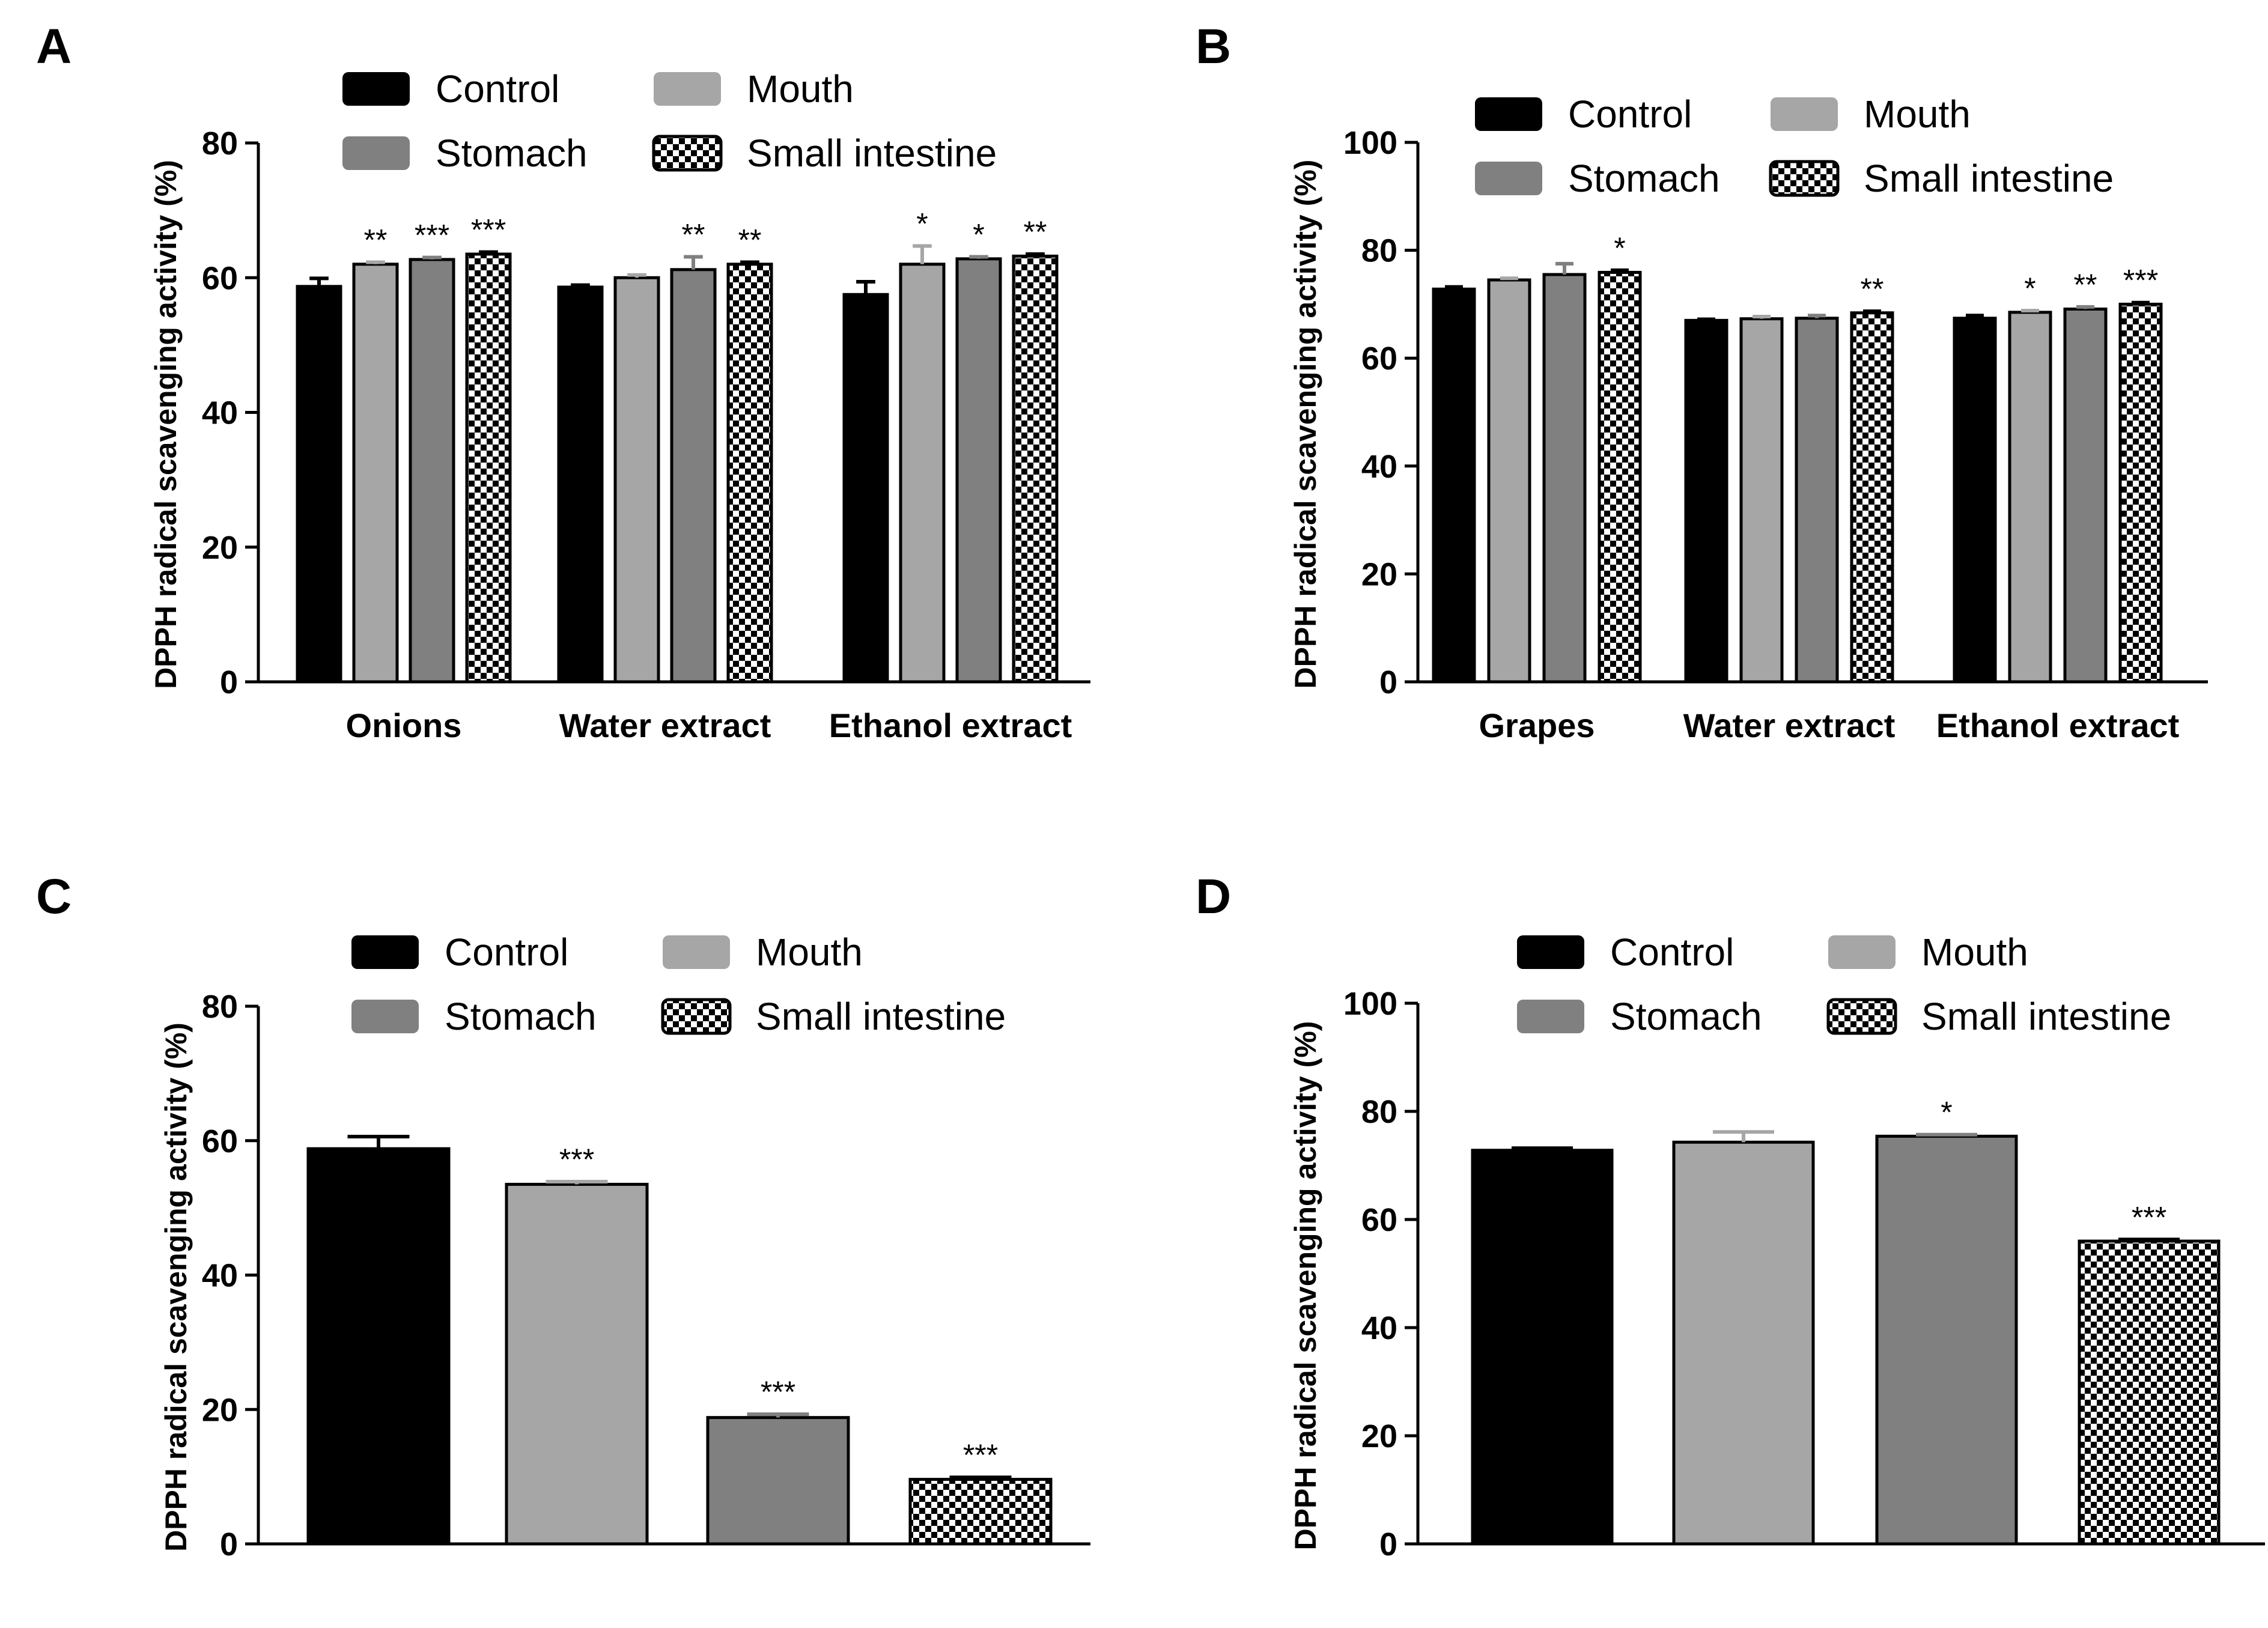 Image resolution: width=2268 pixels, height=1628 pixels. Describe the element at coordinates (2058, 725) in the screenshot. I see `x-category-label: Ethanol extract` at that location.